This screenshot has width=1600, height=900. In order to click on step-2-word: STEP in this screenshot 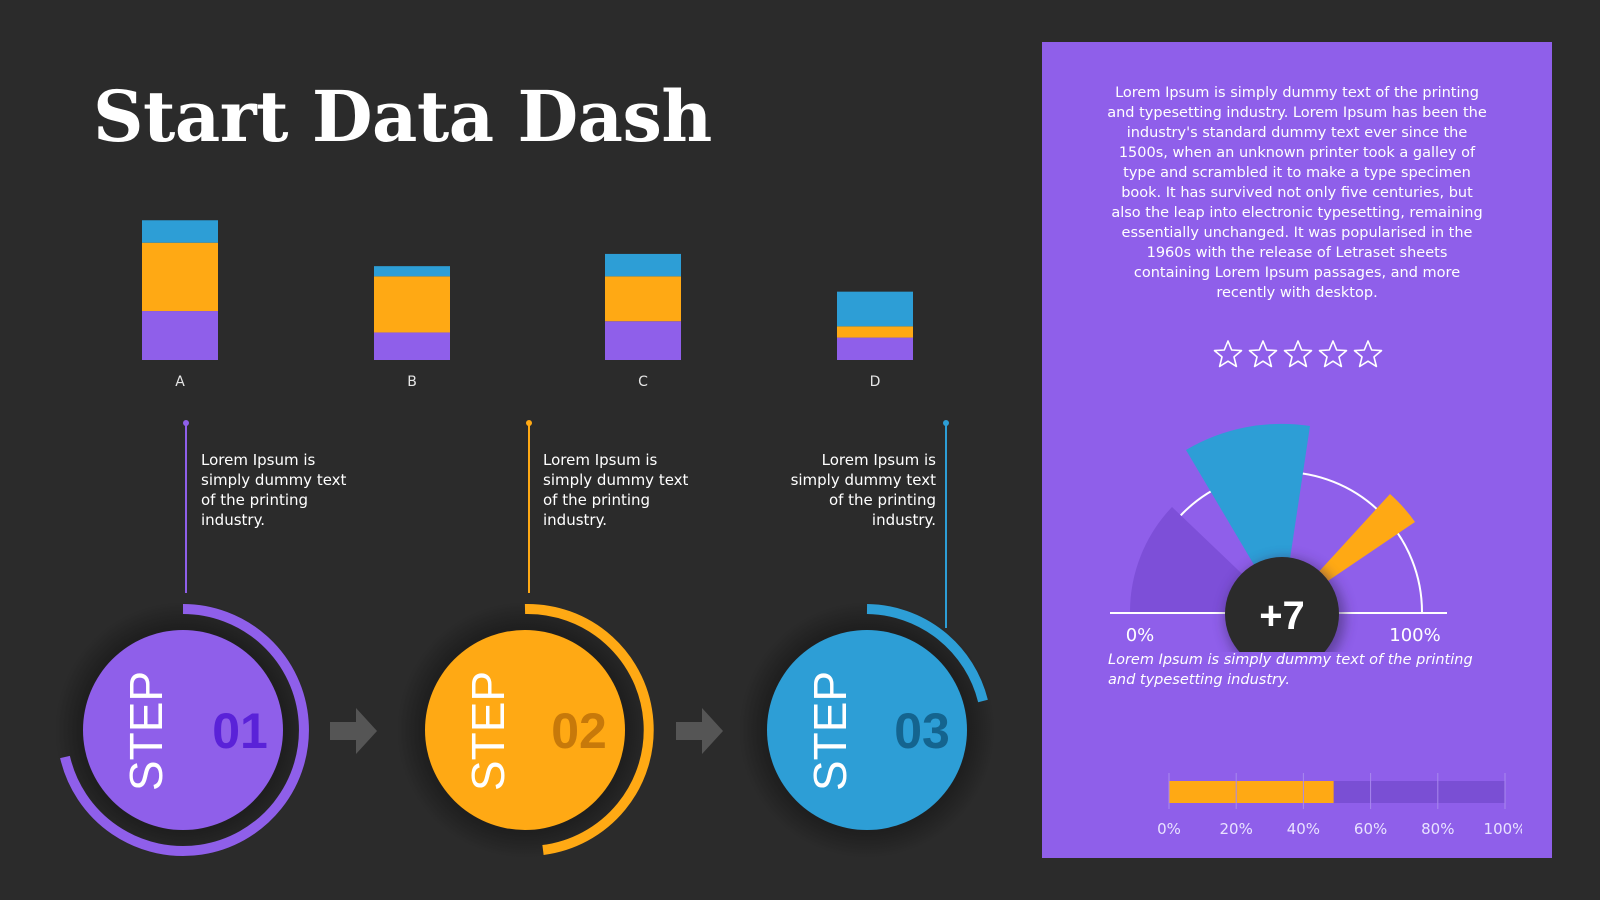, I will do `click(488, 731)`.